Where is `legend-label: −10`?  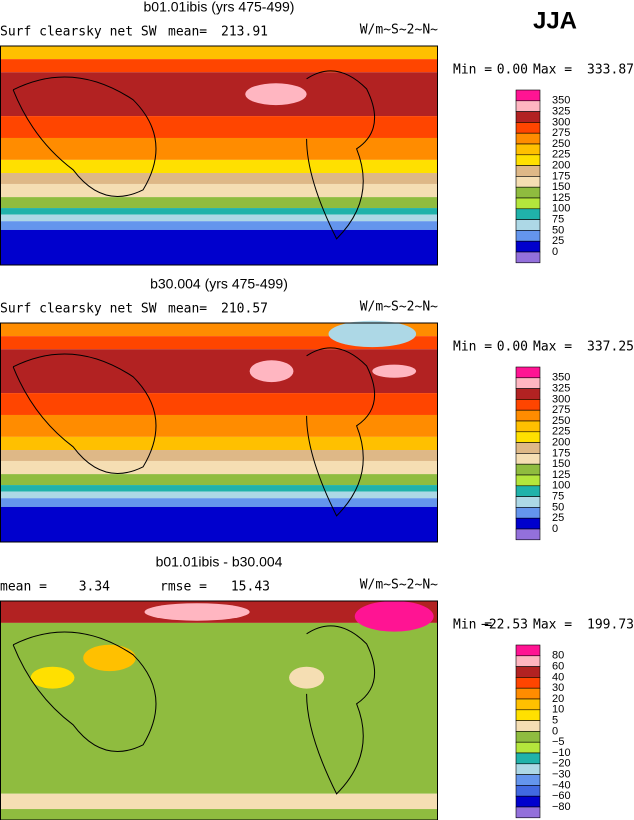 legend-label: −10 is located at coordinates (561, 753).